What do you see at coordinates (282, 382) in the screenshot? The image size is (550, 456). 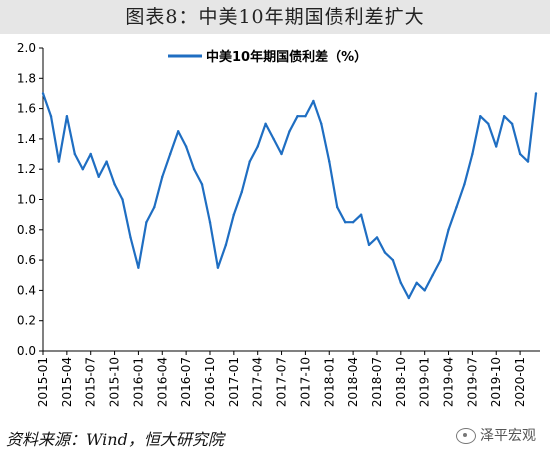 I see `x-tick-label: 2017-07` at bounding box center [282, 382].